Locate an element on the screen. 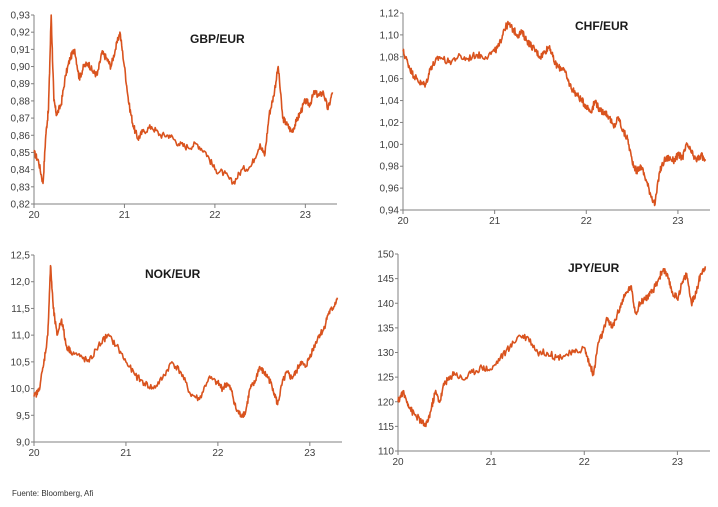 The width and height of the screenshot is (718, 507). gbp-eur-y-tick-label: 0,86 is located at coordinates (21, 136).